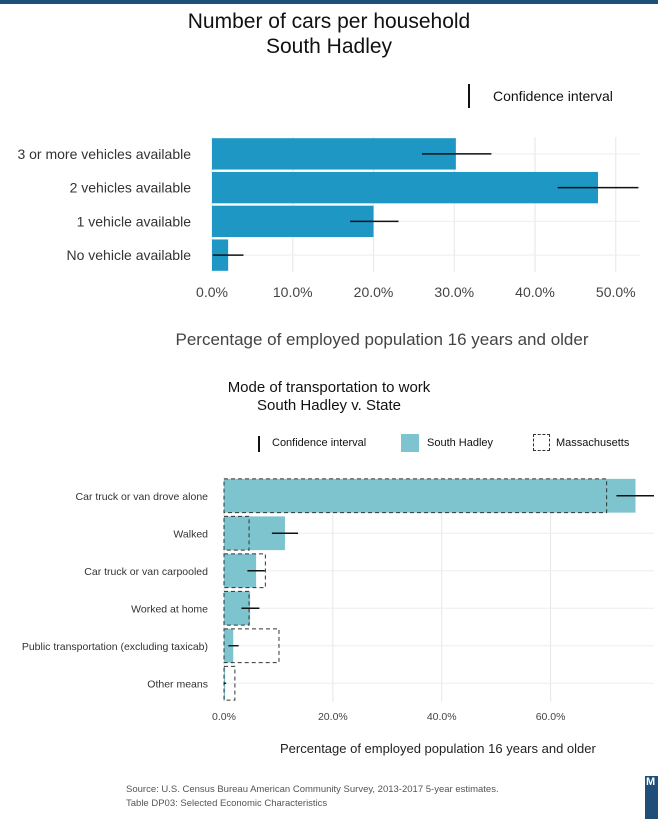 The height and width of the screenshot is (819, 658). I want to click on chart1-category-label: 2 vehicles available, so click(131, 188).